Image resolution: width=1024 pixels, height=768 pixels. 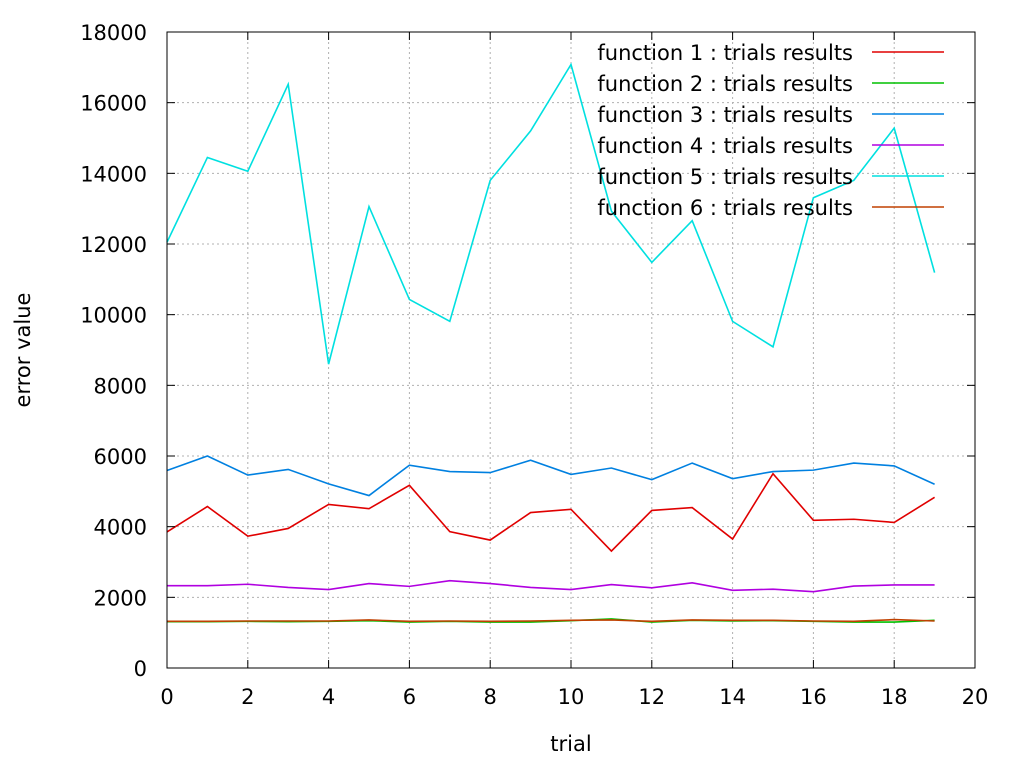 I want to click on y-tick-label: 2000, so click(x=120, y=598).